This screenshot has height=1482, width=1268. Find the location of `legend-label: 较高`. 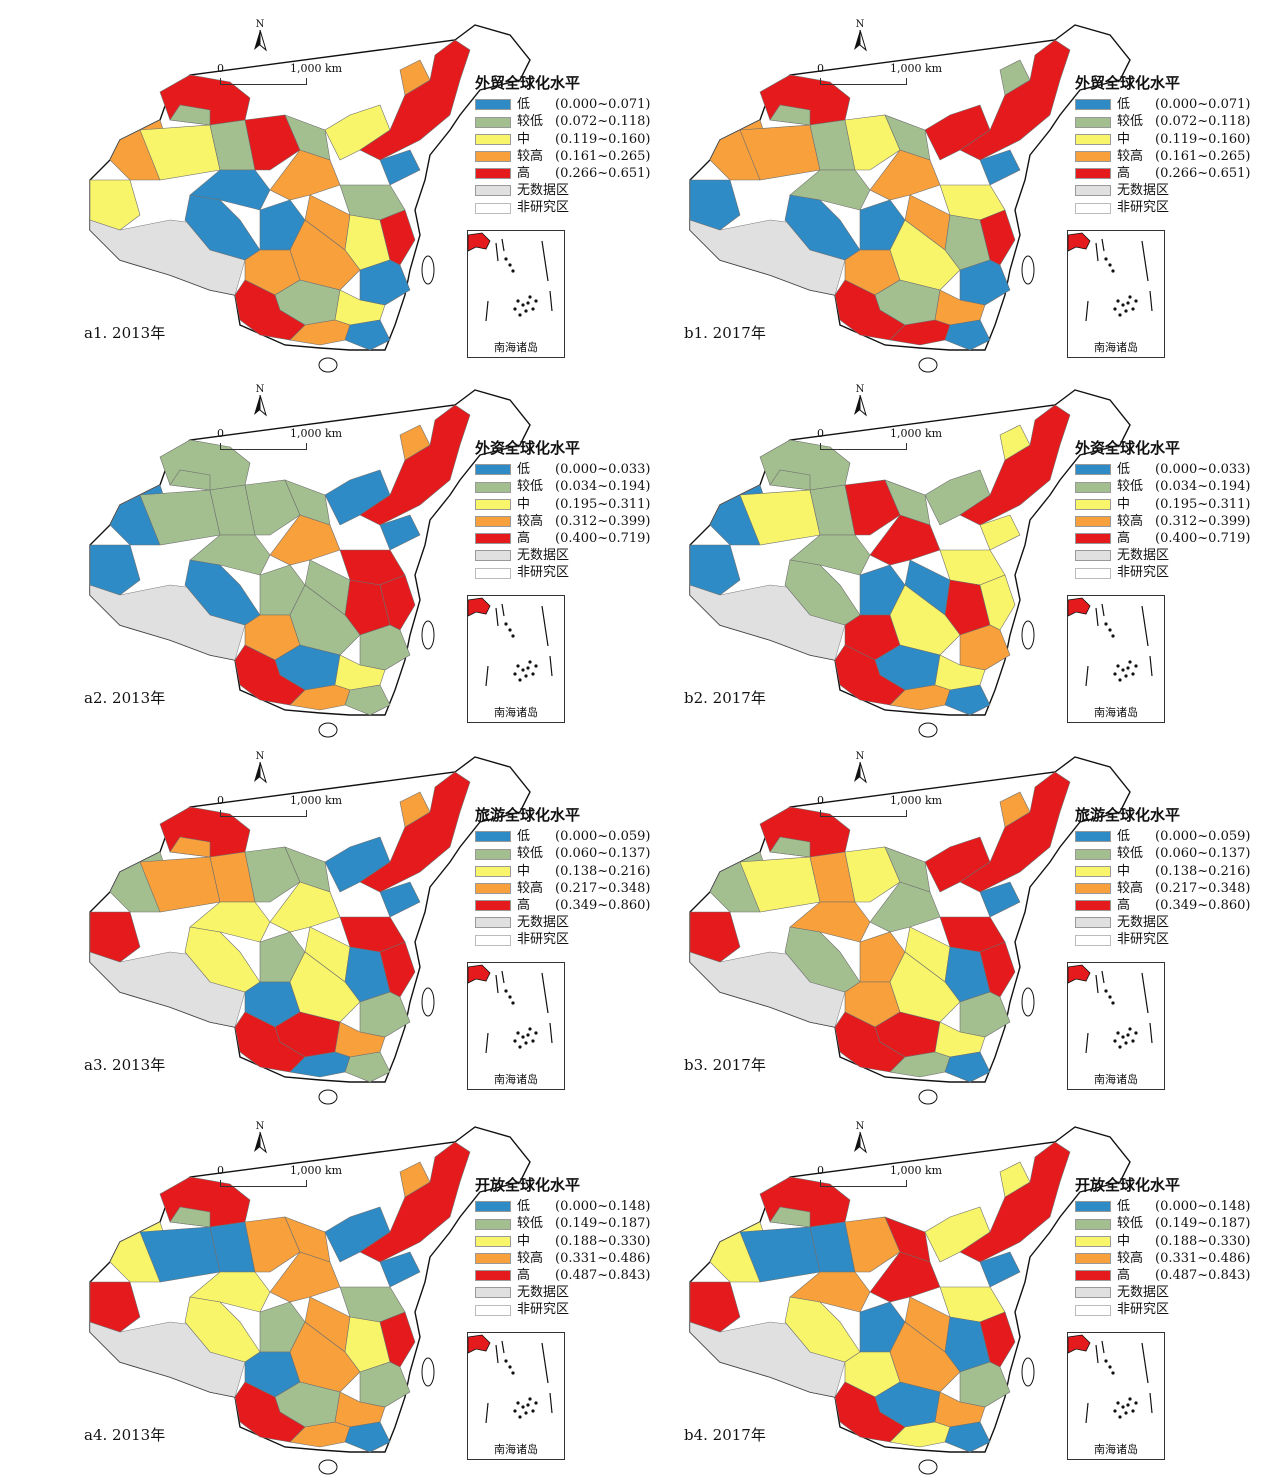

legend-label: 较高 is located at coordinates (1130, 521).